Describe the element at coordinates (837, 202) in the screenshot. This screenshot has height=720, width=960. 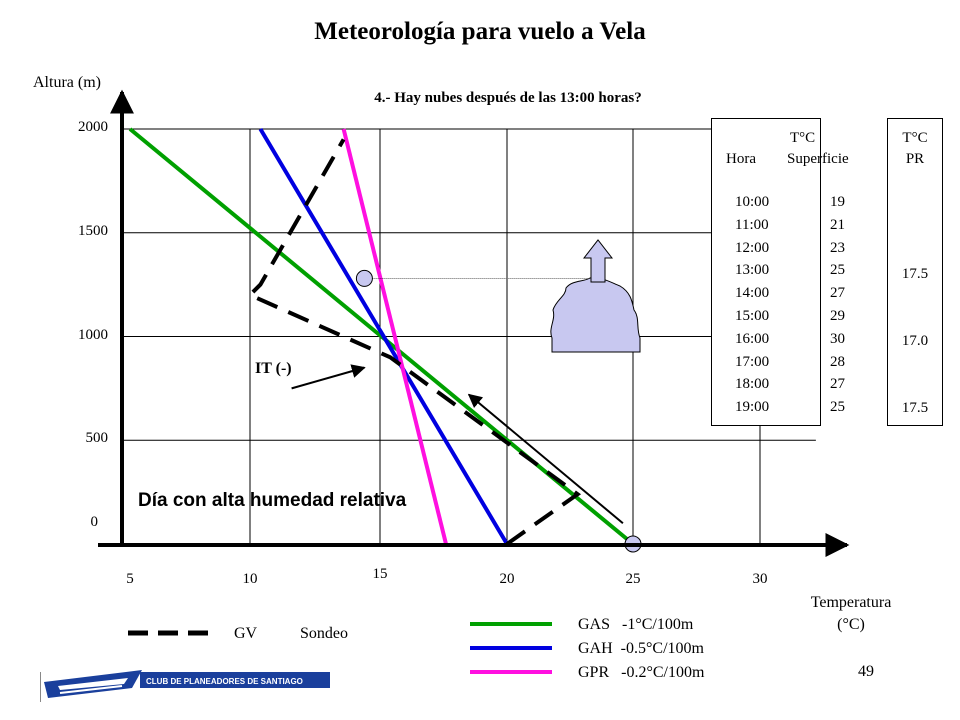
I see `table-cell-temp: 19` at that location.